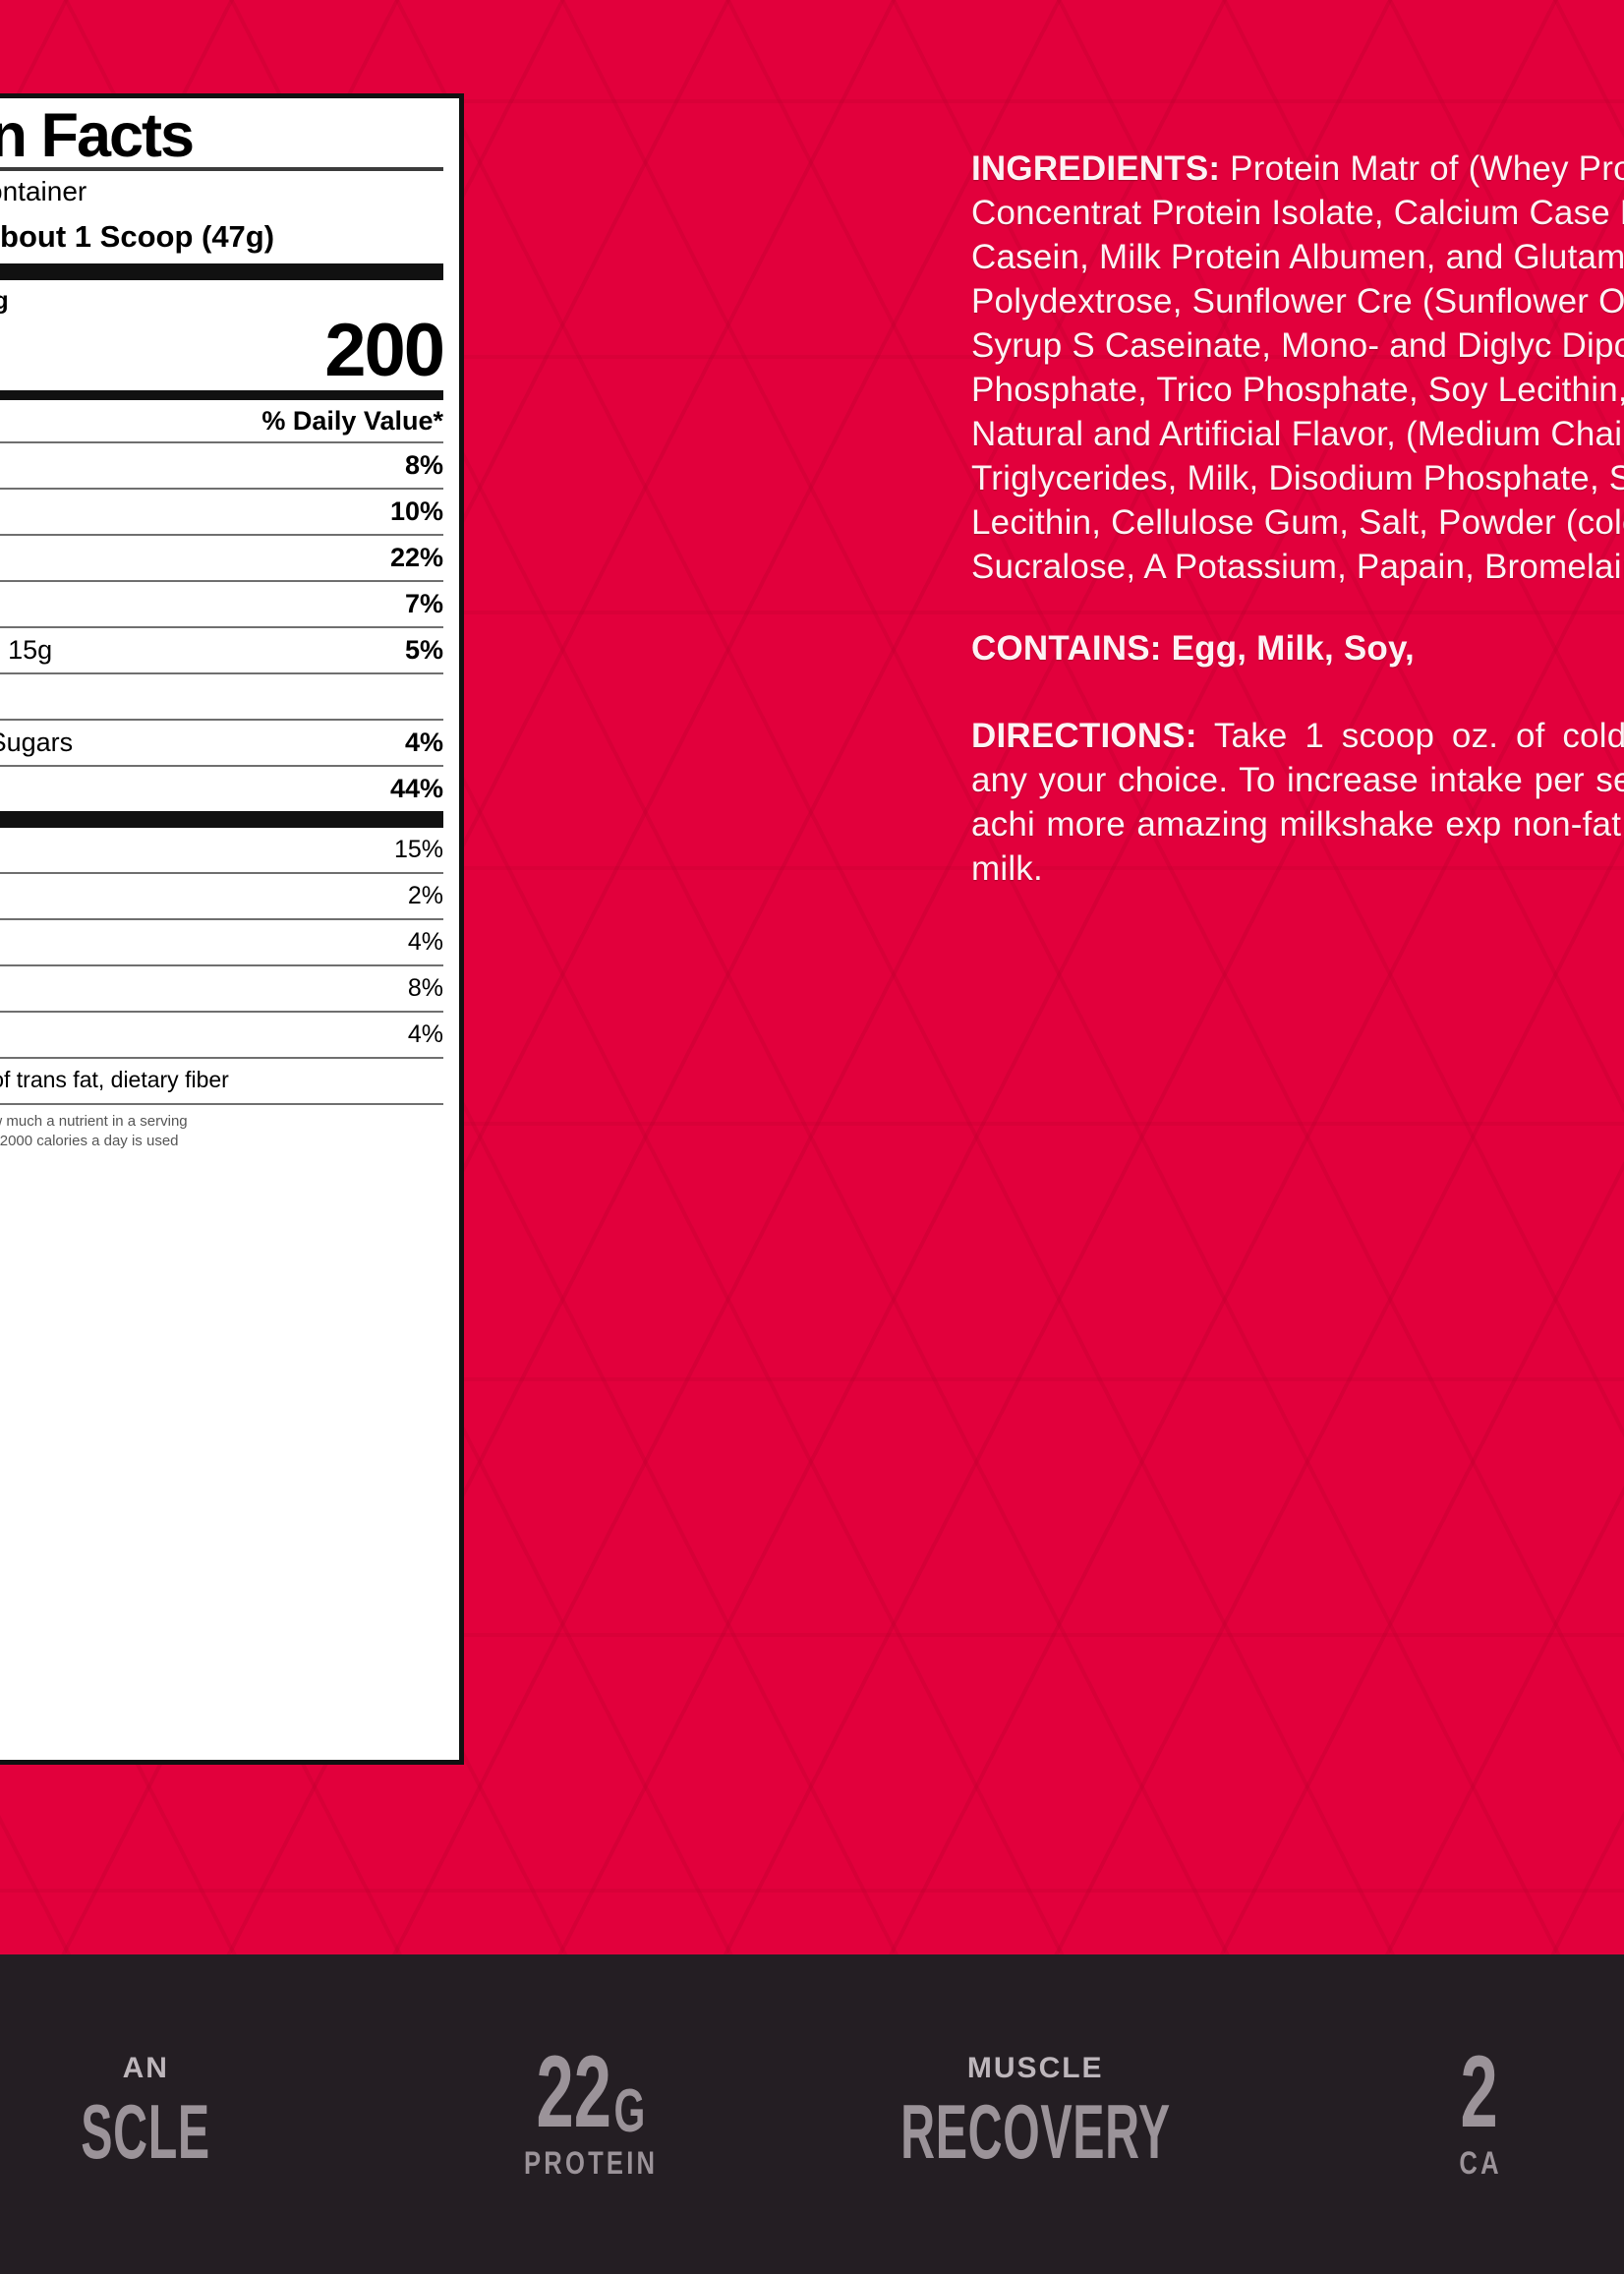 Image resolution: width=1624 pixels, height=2274 pixels. I want to click on table-row: l 65mg 22%, so click(221, 558).